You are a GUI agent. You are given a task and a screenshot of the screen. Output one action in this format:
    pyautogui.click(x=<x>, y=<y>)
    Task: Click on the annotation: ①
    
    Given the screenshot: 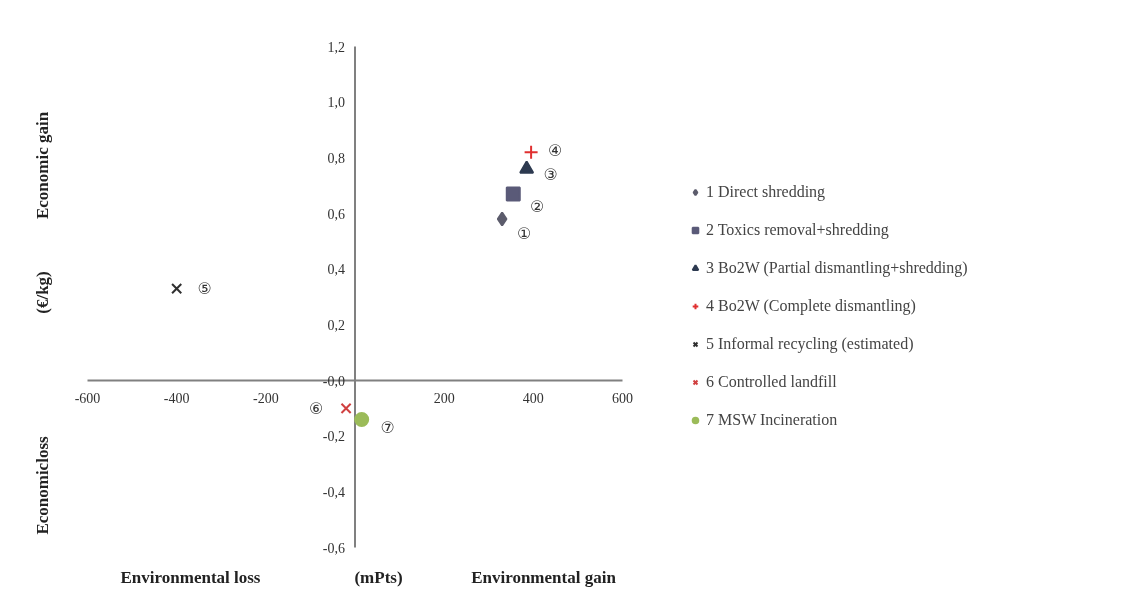 What is the action you would take?
    pyautogui.click(x=524, y=233)
    